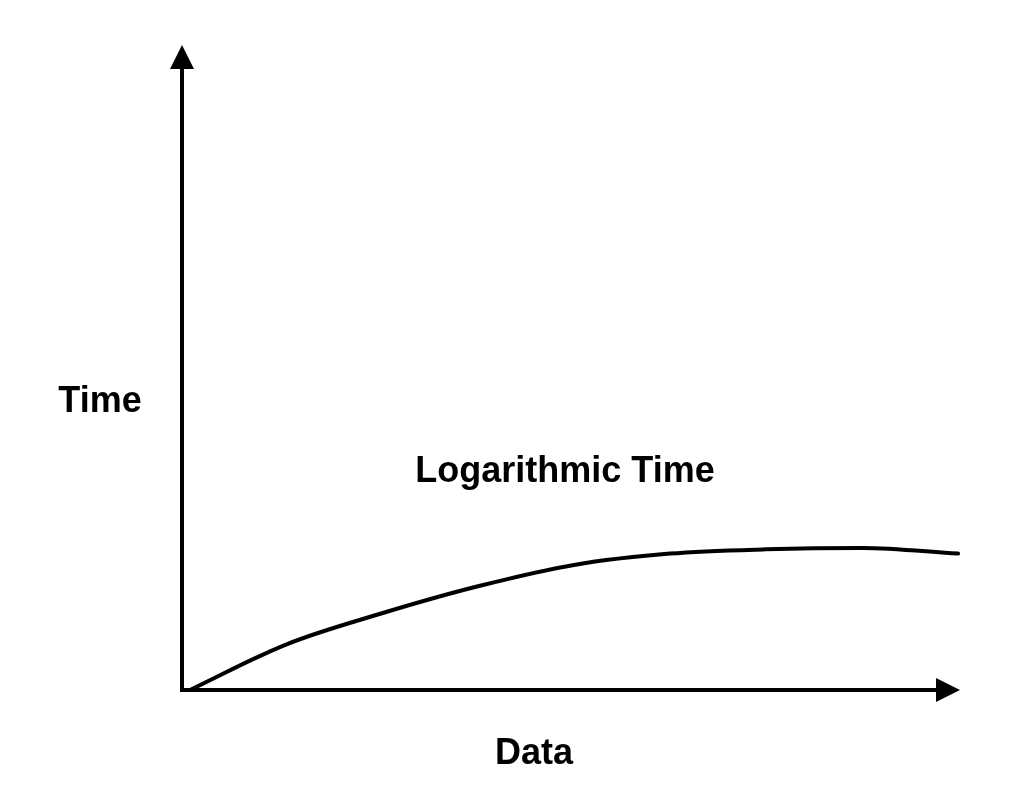 The height and width of the screenshot is (798, 1012). What do you see at coordinates (565, 469) in the screenshot?
I see `text: Logarithmic Time` at bounding box center [565, 469].